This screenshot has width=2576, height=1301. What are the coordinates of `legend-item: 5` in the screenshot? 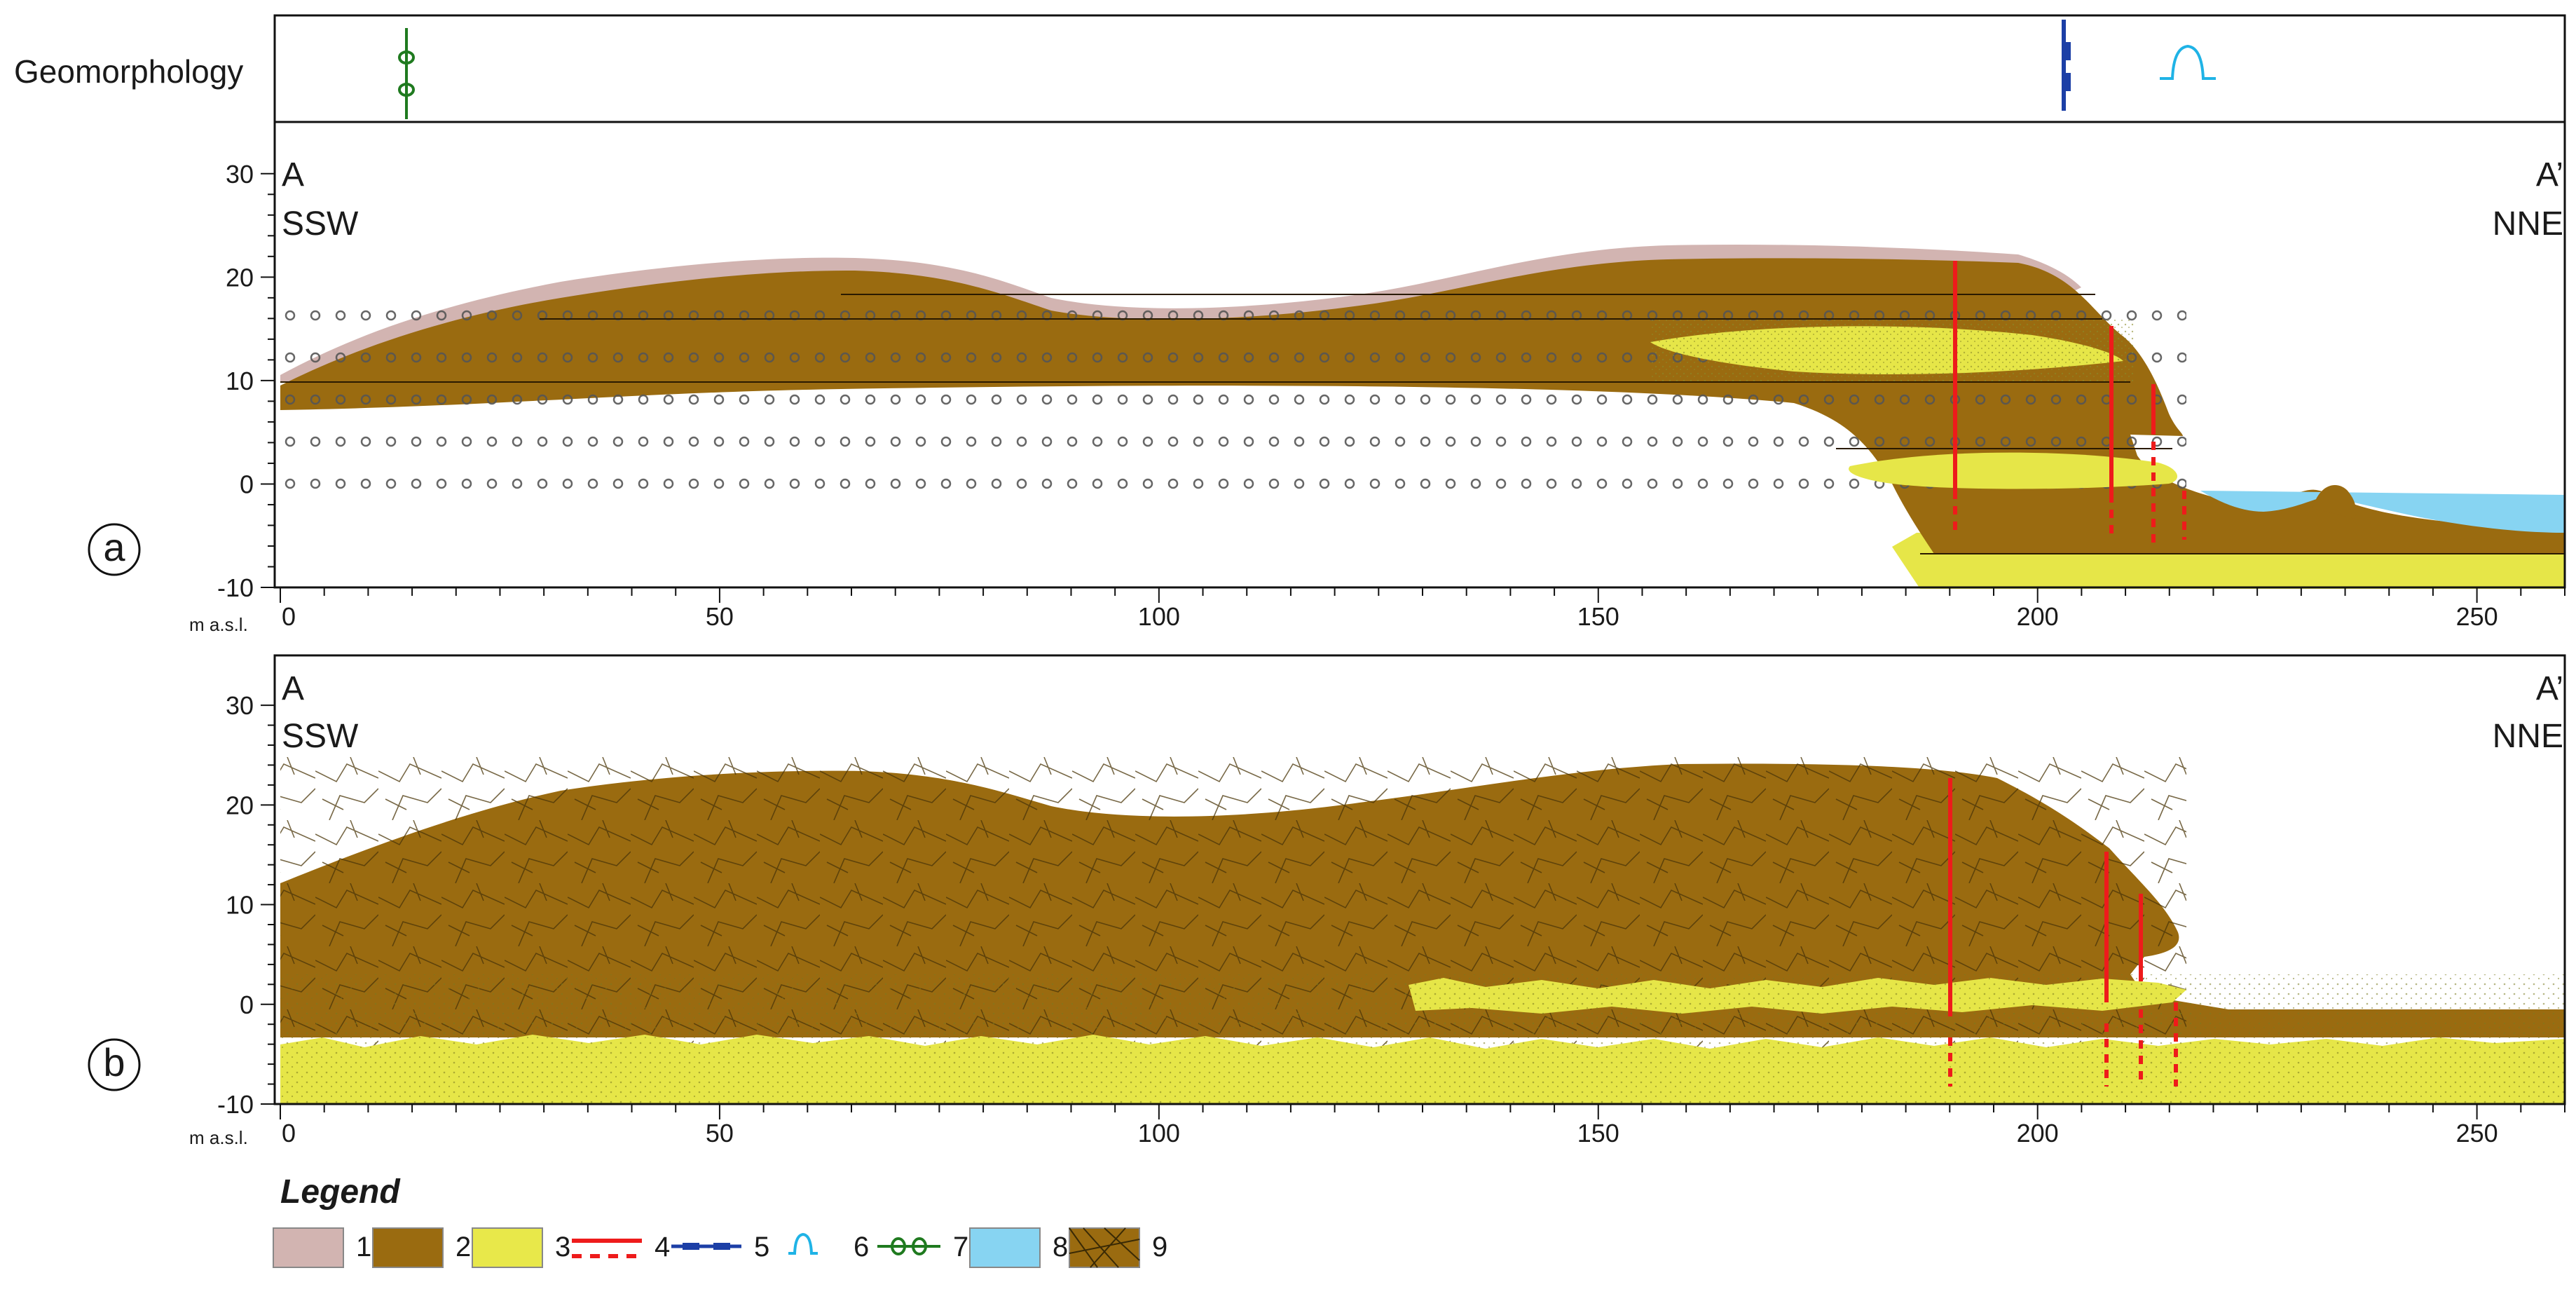 It's located at (720, 1247).